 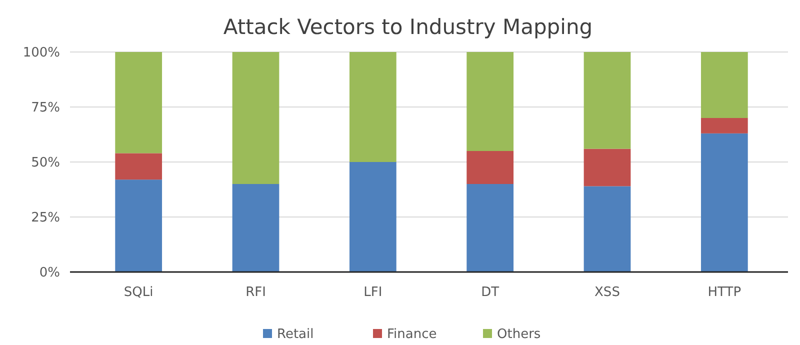 I want to click on y-tick-label: 100%, so click(x=41, y=53).